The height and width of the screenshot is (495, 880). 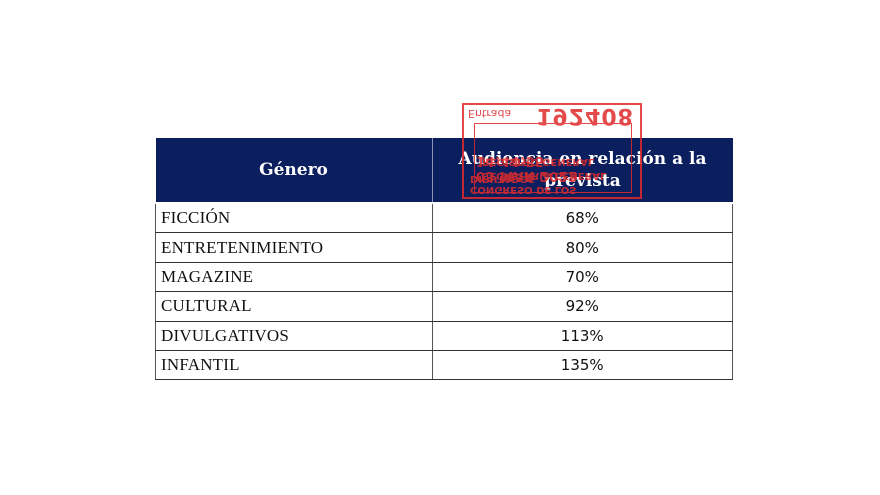 I want to click on genre-cell: MAGAZINE, so click(x=294, y=277).